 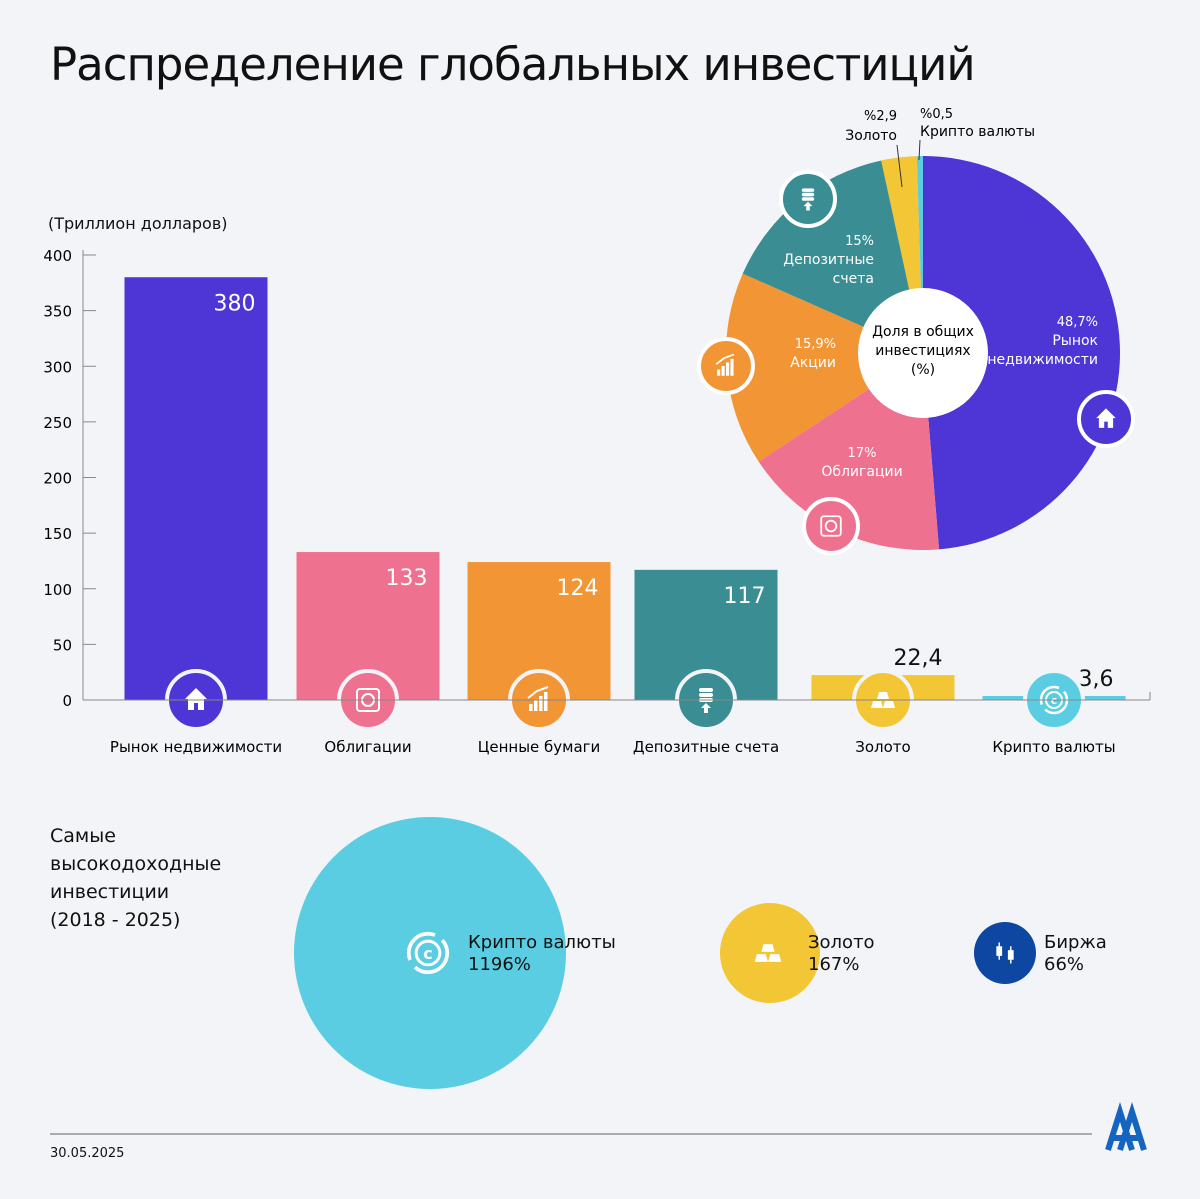 I want to click on bar, so click(x=196, y=488).